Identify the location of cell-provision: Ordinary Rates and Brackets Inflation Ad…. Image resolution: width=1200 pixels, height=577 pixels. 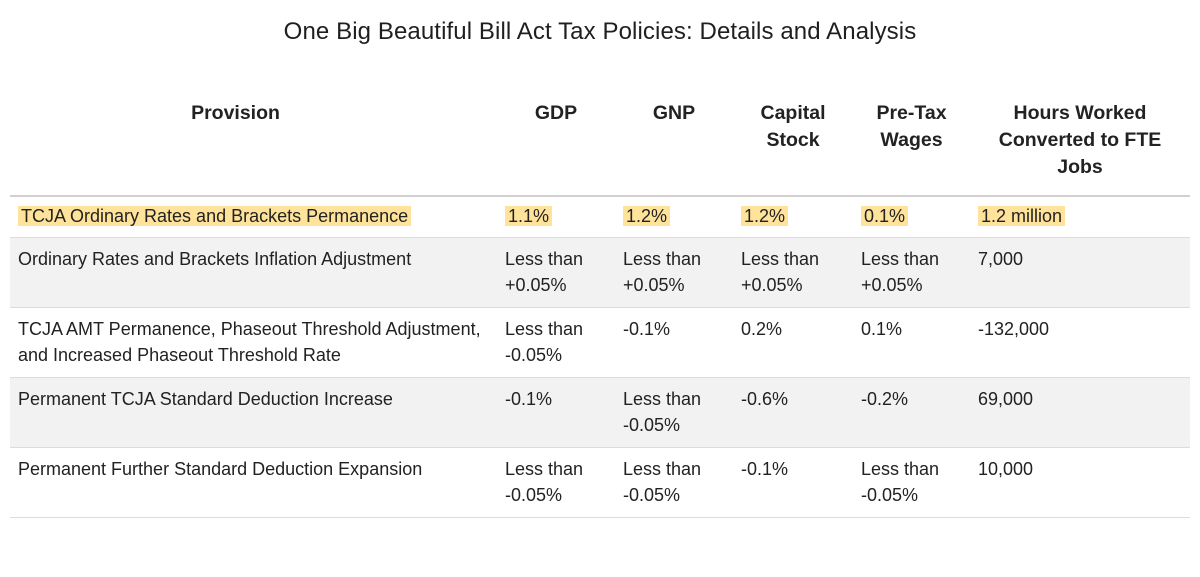
(253, 272).